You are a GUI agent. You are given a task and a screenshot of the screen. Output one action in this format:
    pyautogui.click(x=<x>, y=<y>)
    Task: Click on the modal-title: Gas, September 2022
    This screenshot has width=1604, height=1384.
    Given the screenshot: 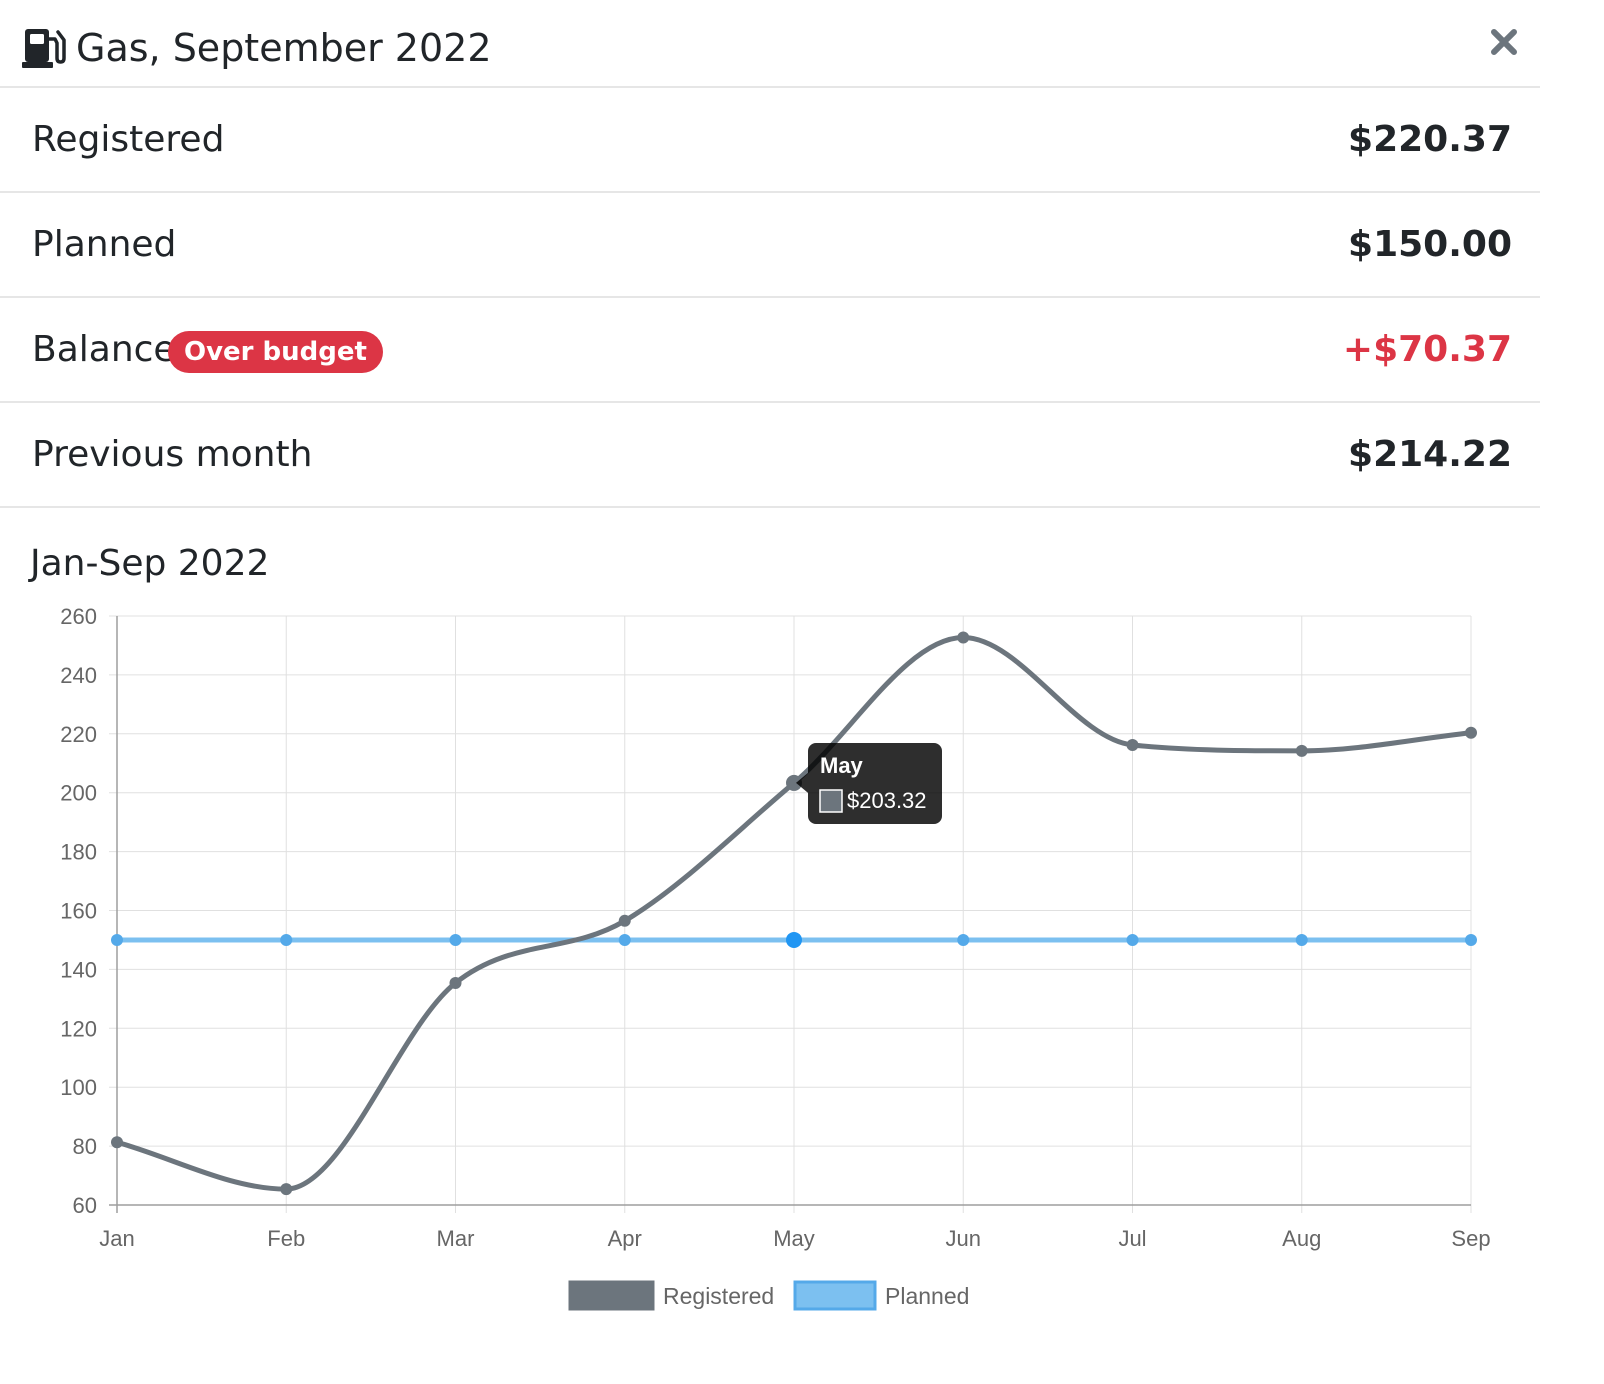 What is the action you would take?
    pyautogui.click(x=284, y=48)
    